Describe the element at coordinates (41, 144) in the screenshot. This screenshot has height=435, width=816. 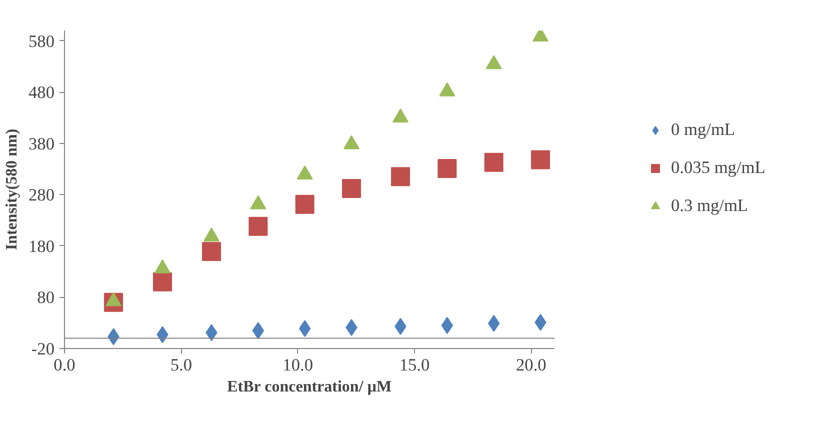
I see `y-tick-label: 380` at that location.